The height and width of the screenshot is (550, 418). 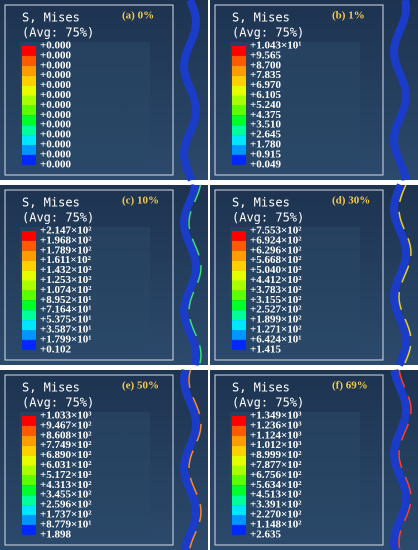 I want to click on contour-level: +6.756×10², so click(x=276, y=475).